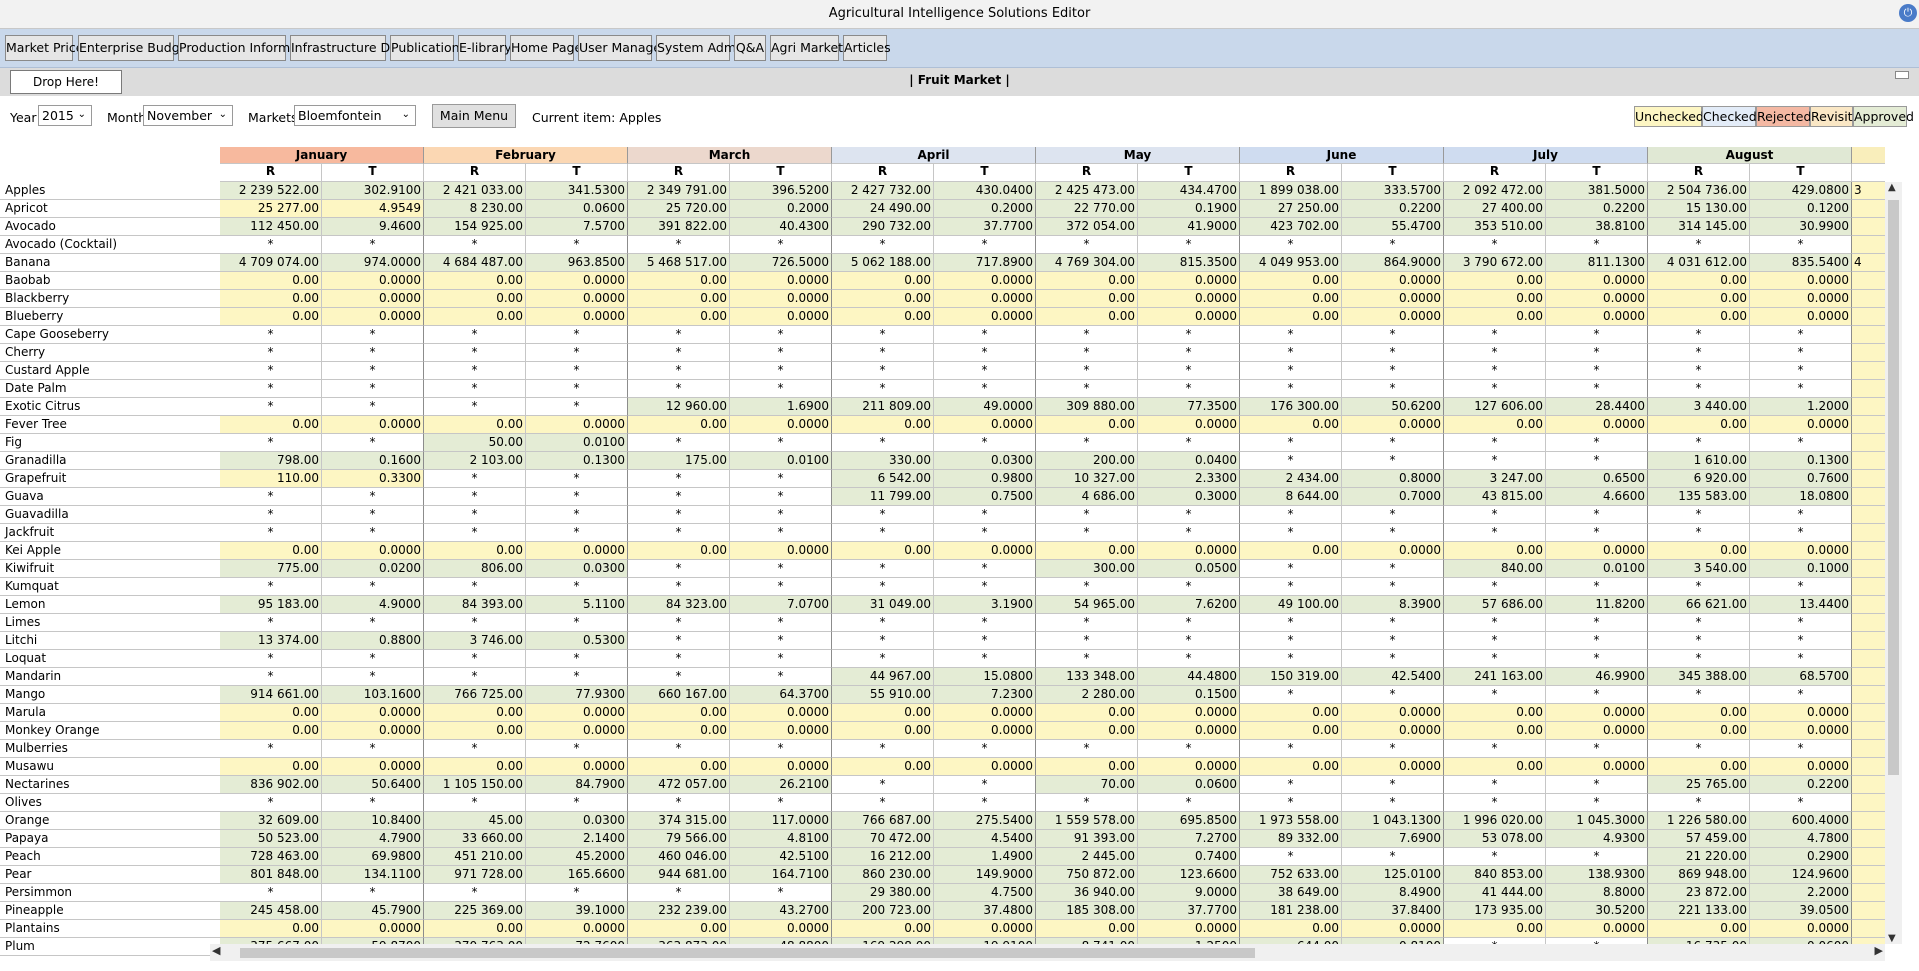  What do you see at coordinates (679, 227) in the screenshot?
I see `cell-r: 391 822.00` at bounding box center [679, 227].